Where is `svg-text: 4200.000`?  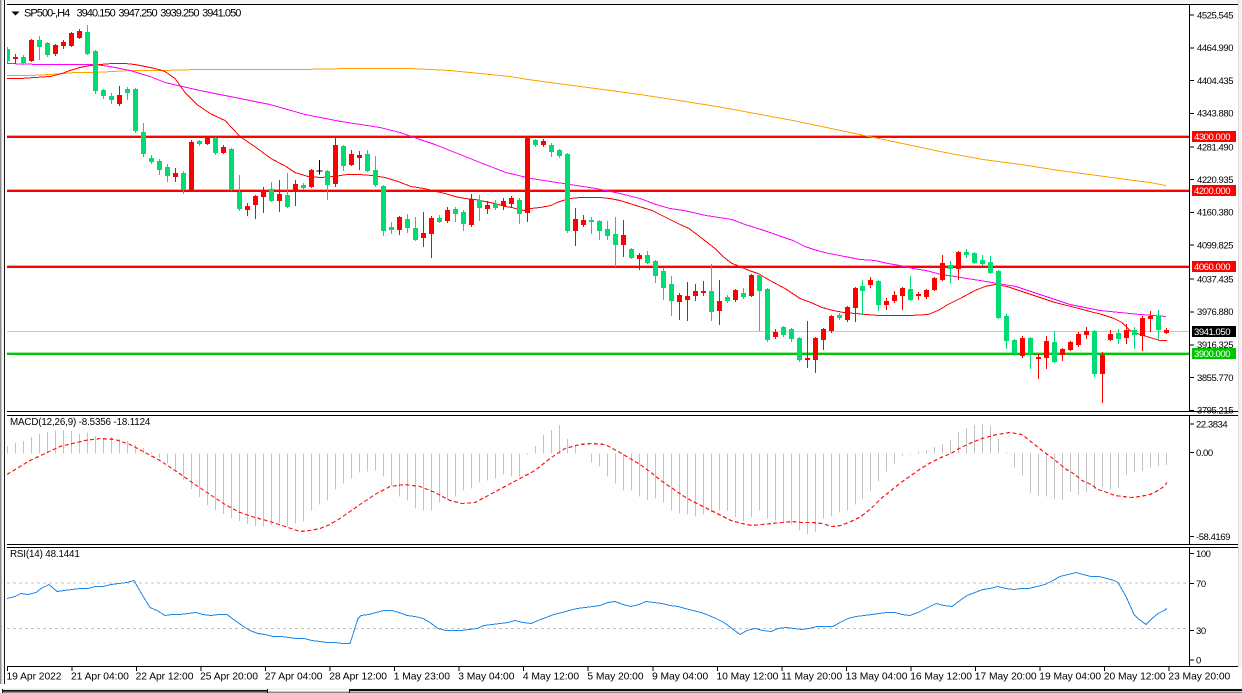 svg-text: 4200.000 is located at coordinates (1212, 191).